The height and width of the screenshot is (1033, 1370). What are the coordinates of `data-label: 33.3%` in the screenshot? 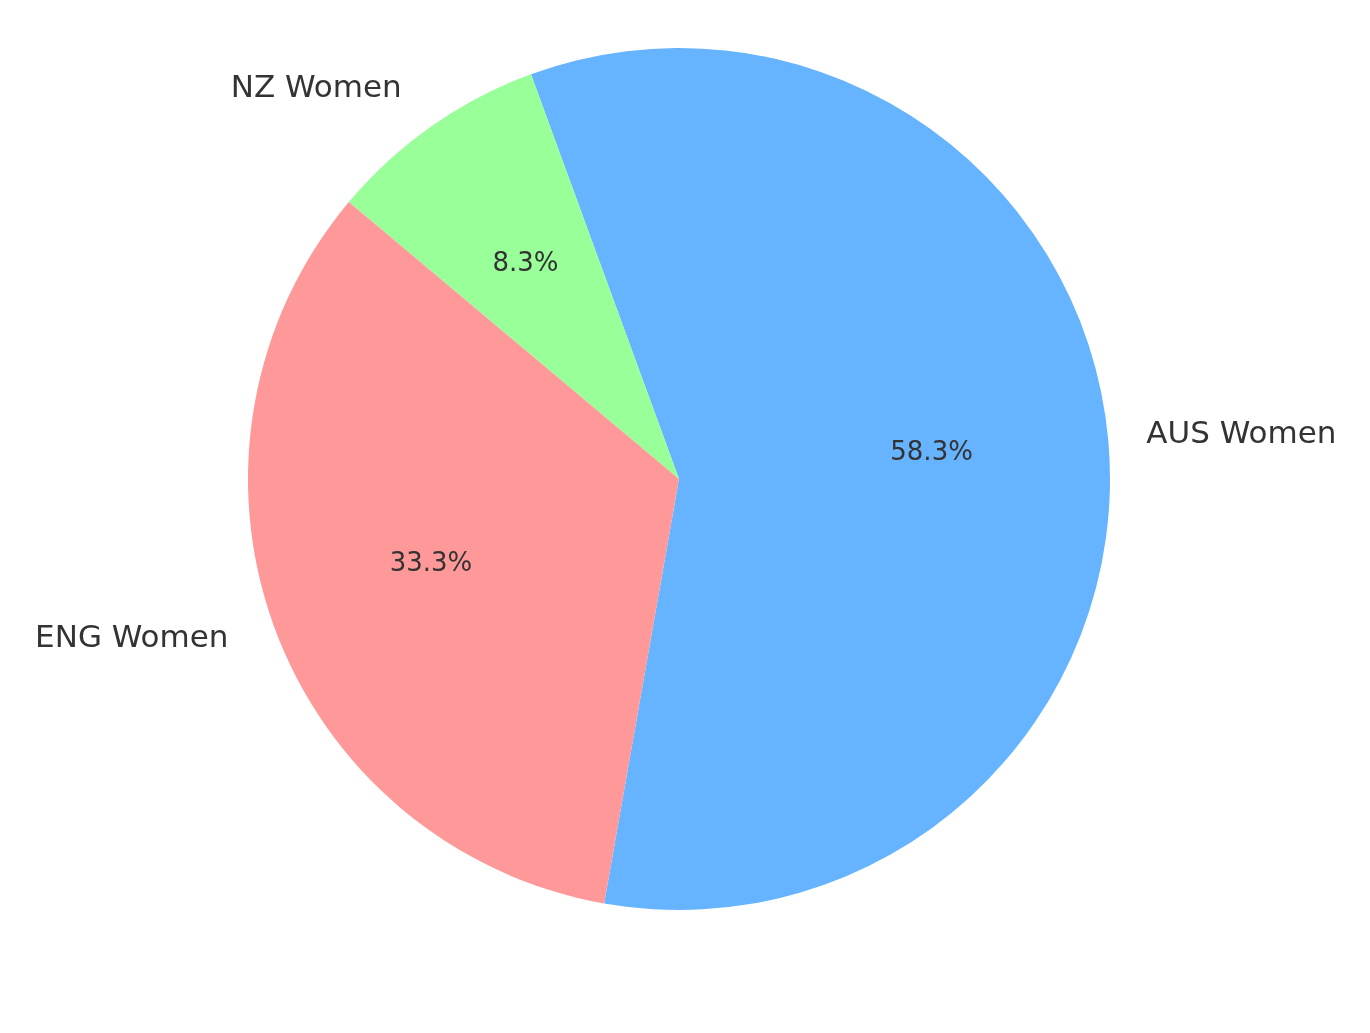 It's located at (431, 562).